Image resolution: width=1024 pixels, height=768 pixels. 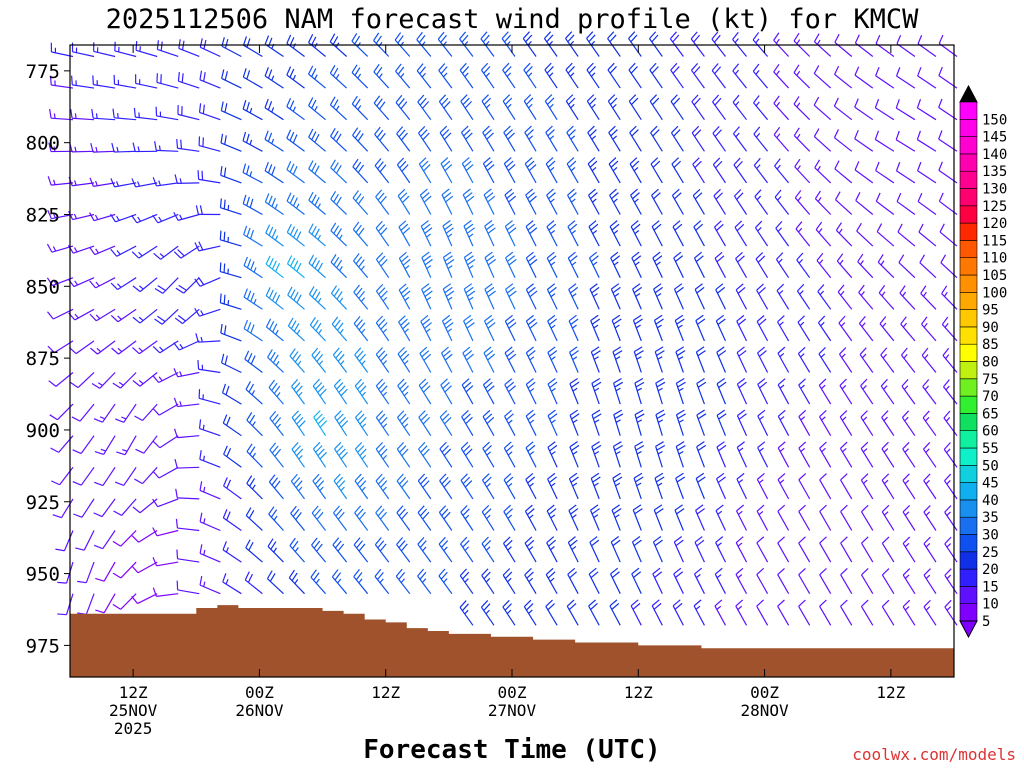 What do you see at coordinates (934, 754) in the screenshot?
I see `credit-link: coolwx.com/models` at bounding box center [934, 754].